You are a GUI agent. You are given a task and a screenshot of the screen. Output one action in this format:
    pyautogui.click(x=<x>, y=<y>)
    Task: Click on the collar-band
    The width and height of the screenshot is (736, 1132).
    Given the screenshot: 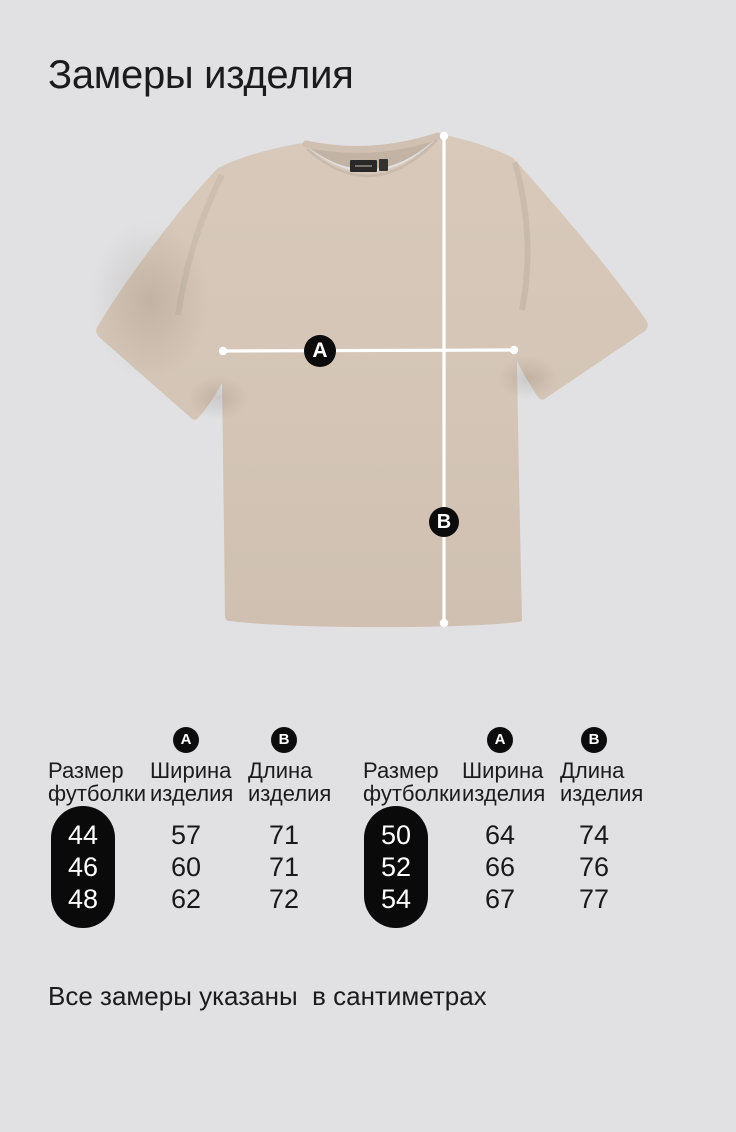 What is the action you would take?
    pyautogui.click(x=372, y=142)
    